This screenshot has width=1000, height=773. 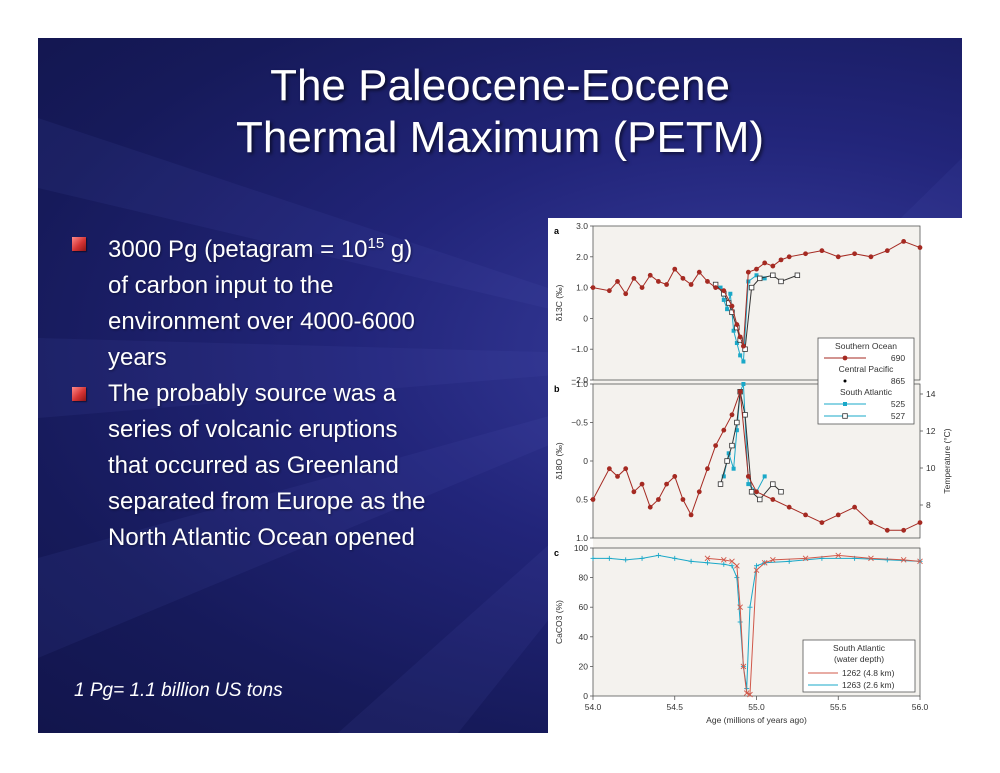 What do you see at coordinates (898, 358) in the screenshot?
I see `legend-label: 690` at bounding box center [898, 358].